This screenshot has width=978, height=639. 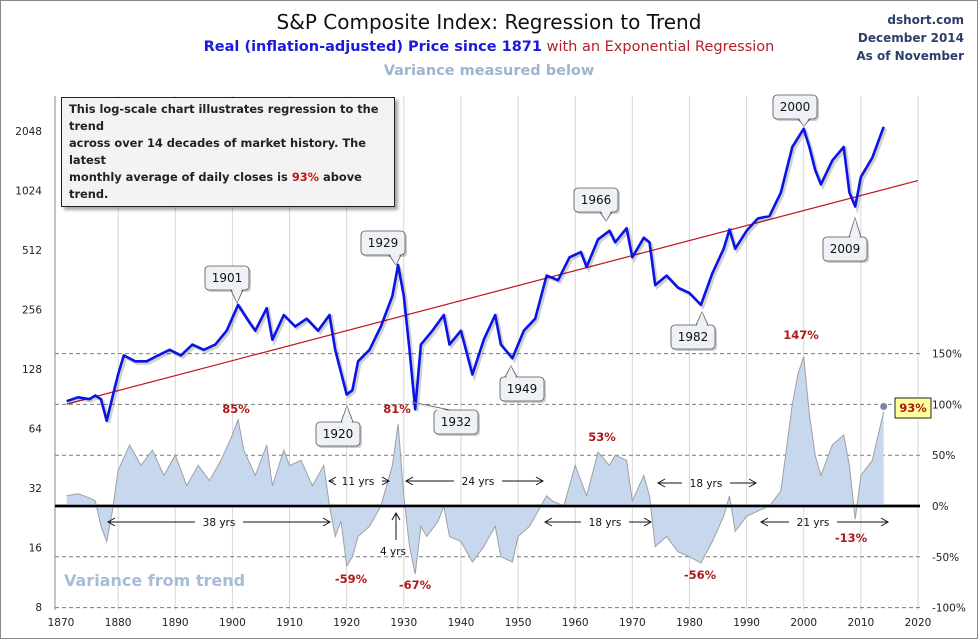 What do you see at coordinates (396, 516) in the screenshot?
I see `arrow-head-up` at bounding box center [396, 516].